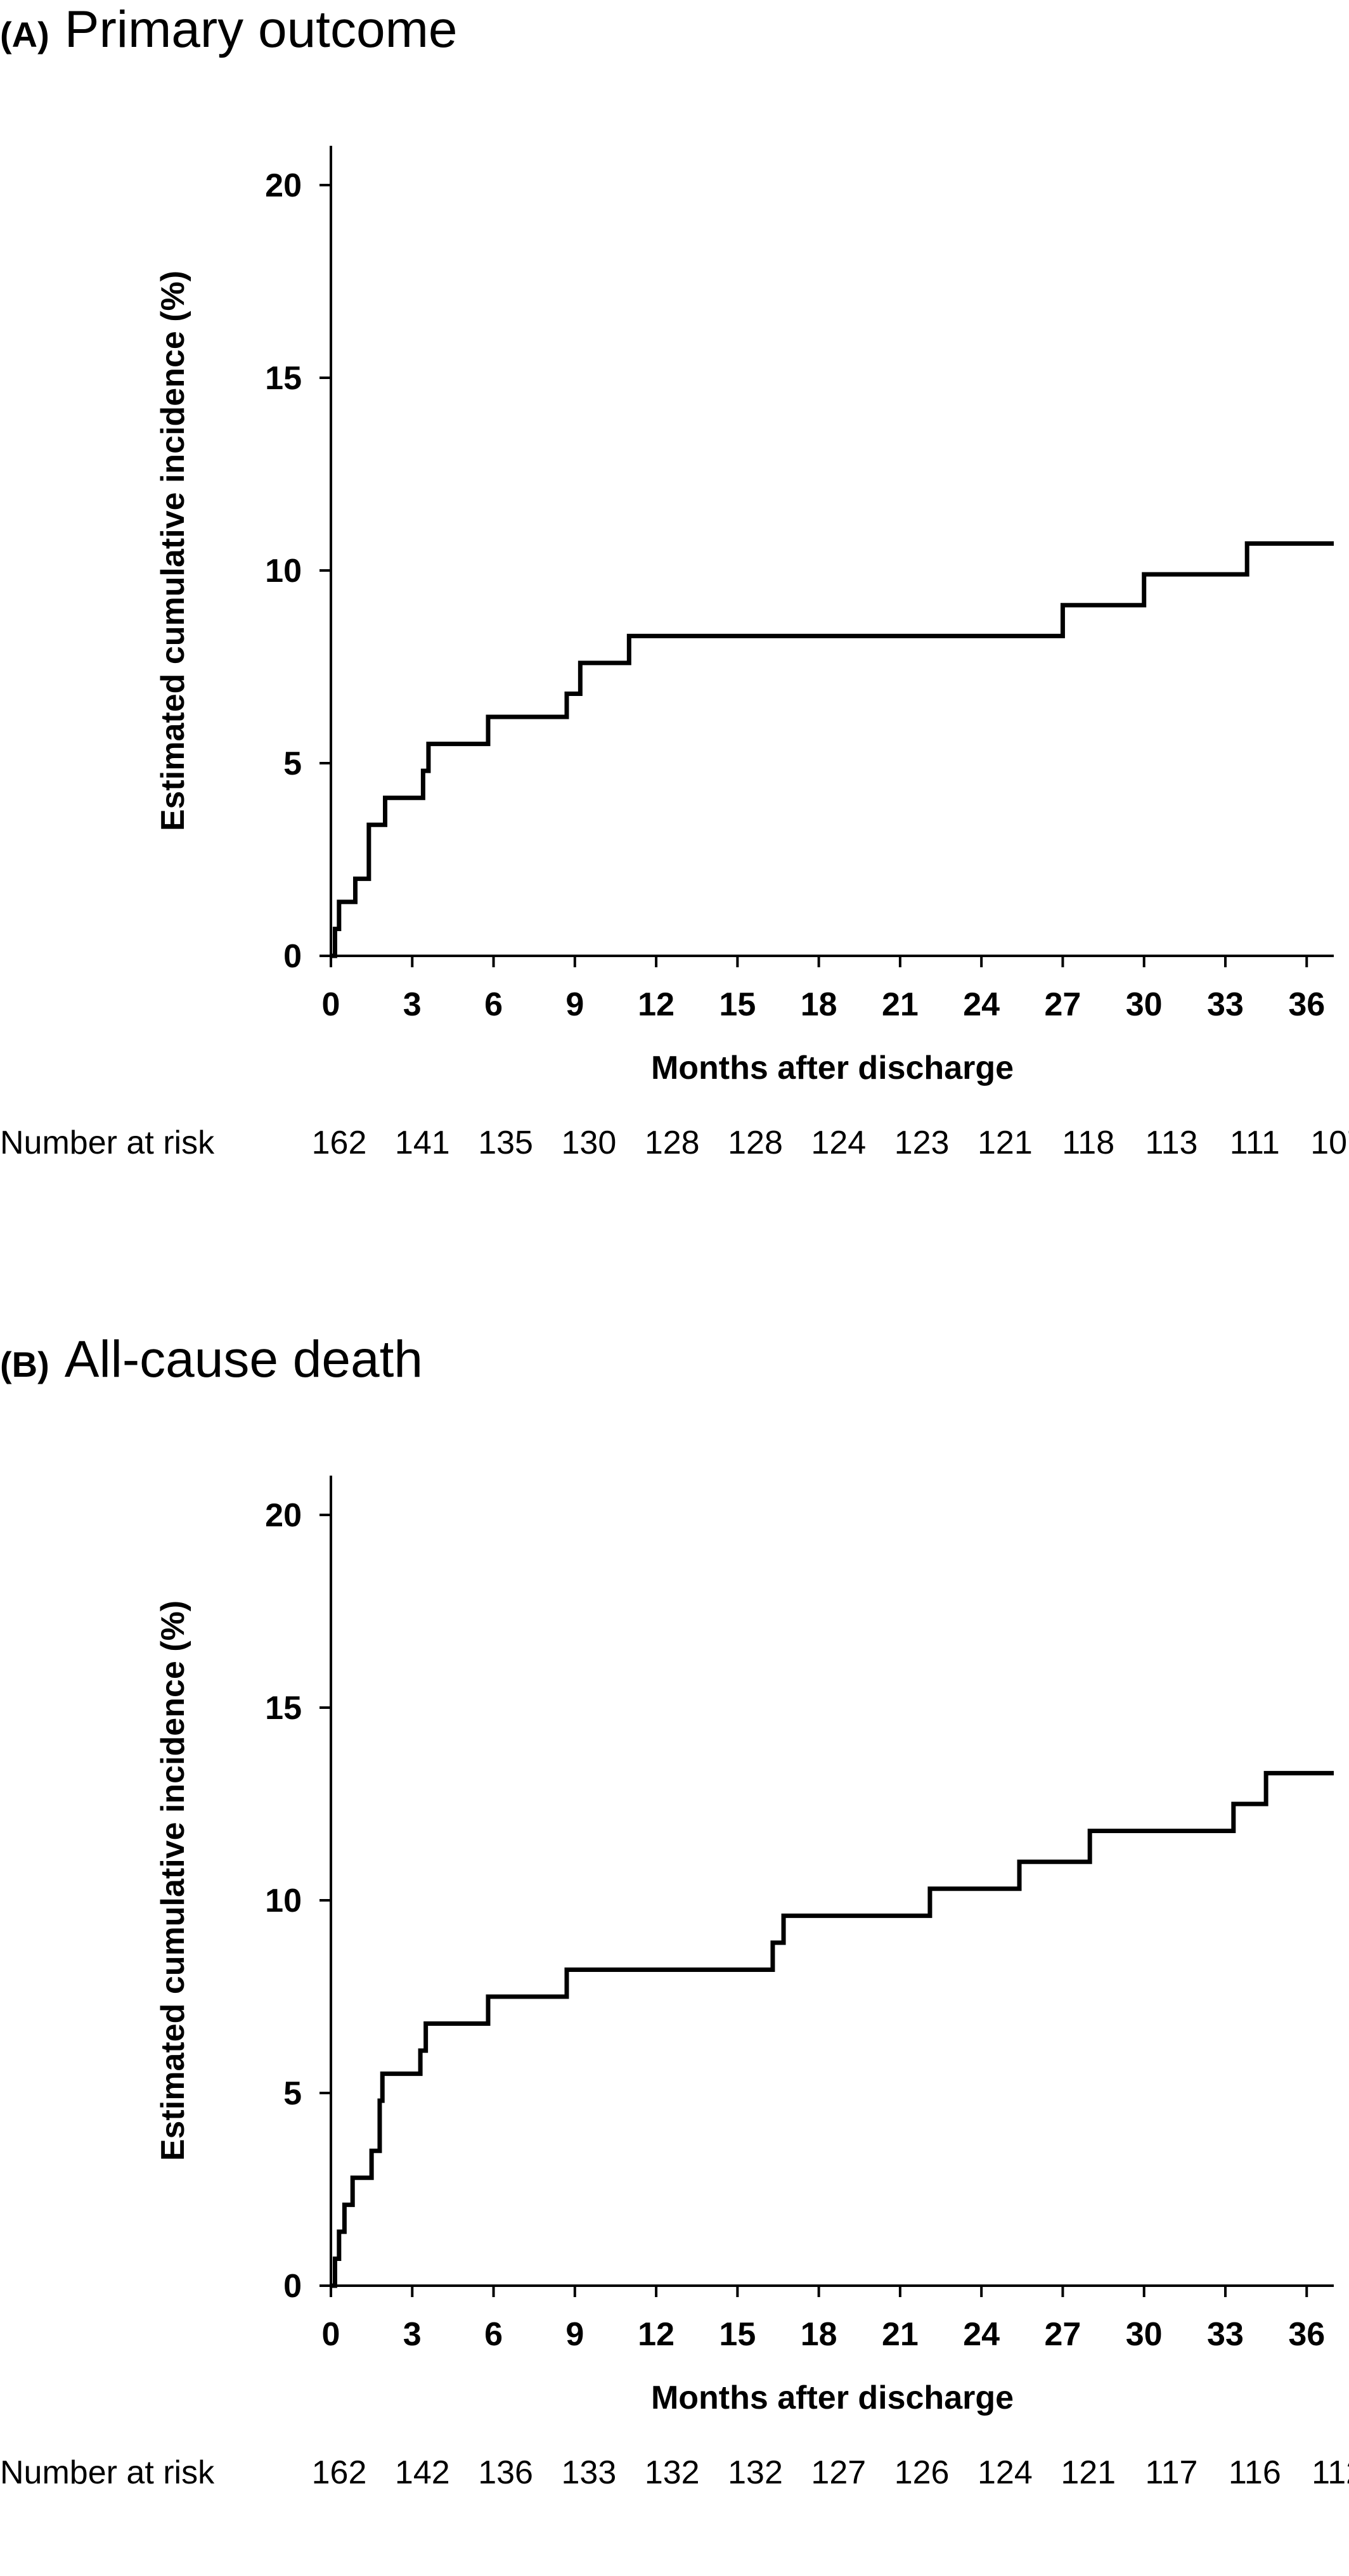 This screenshot has width=1349, height=2576. Describe the element at coordinates (24, 35) in the screenshot. I see `panel-label: (A)` at that location.